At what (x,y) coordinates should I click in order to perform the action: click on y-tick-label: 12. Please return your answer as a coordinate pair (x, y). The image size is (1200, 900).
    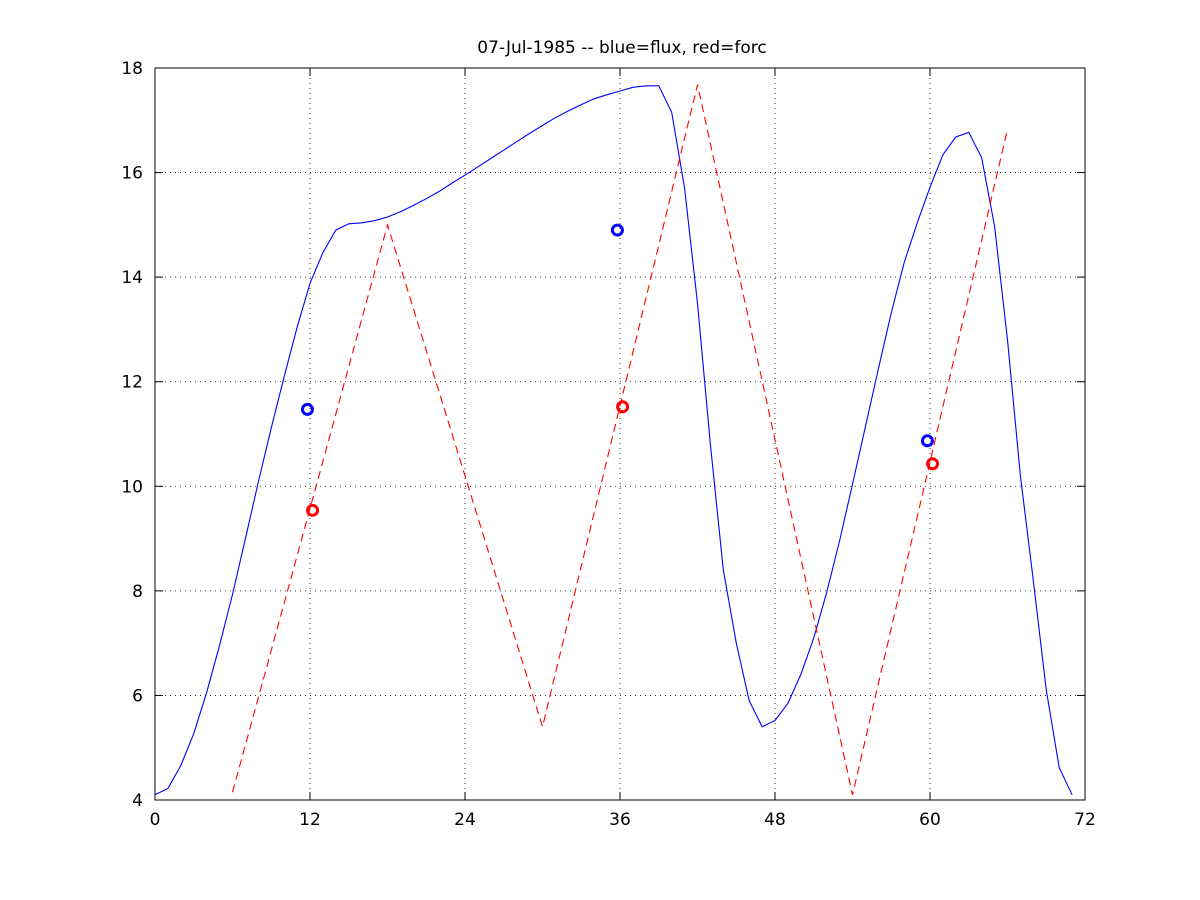
    Looking at the image, I should click on (132, 383).